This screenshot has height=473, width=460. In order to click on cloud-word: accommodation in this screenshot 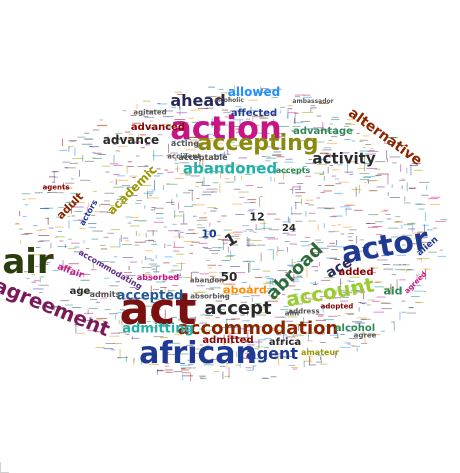, I will do `click(258, 328)`.